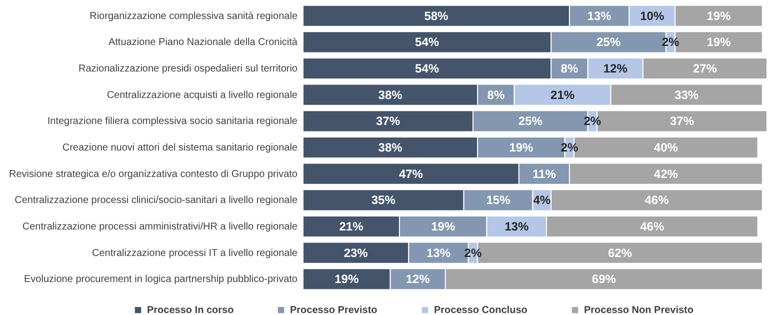 Image resolution: width=780 pixels, height=315 pixels. What do you see at coordinates (639, 310) in the screenshot?
I see `legend-label: Processo Non Previsto` at bounding box center [639, 310].